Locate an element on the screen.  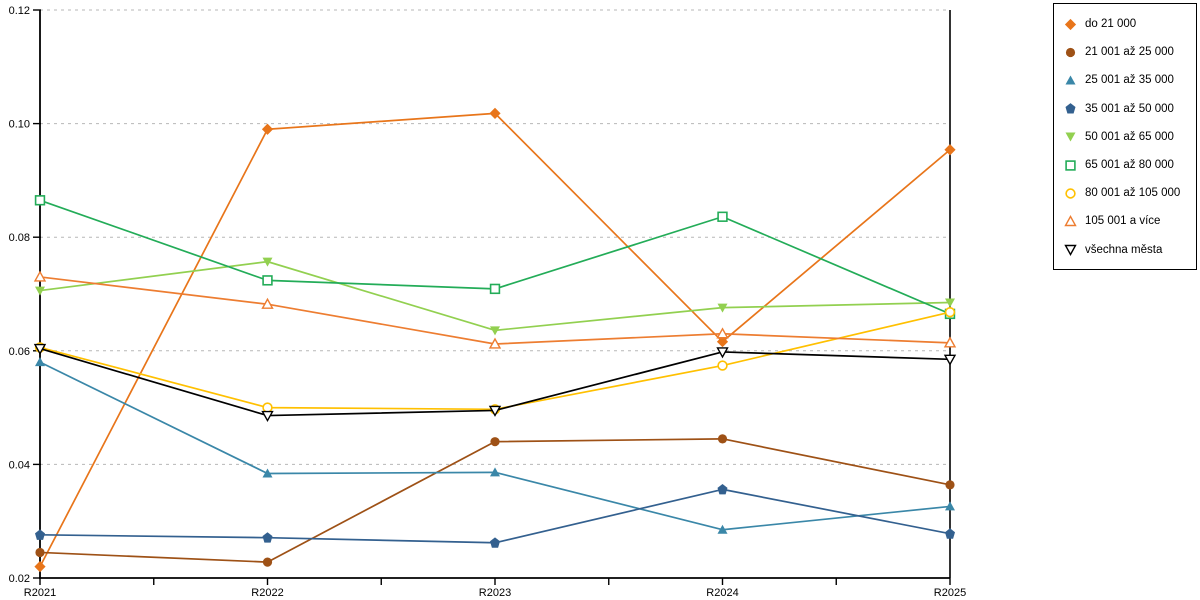
legend-item: 35 001 až 50 000 is located at coordinates (1125, 109).